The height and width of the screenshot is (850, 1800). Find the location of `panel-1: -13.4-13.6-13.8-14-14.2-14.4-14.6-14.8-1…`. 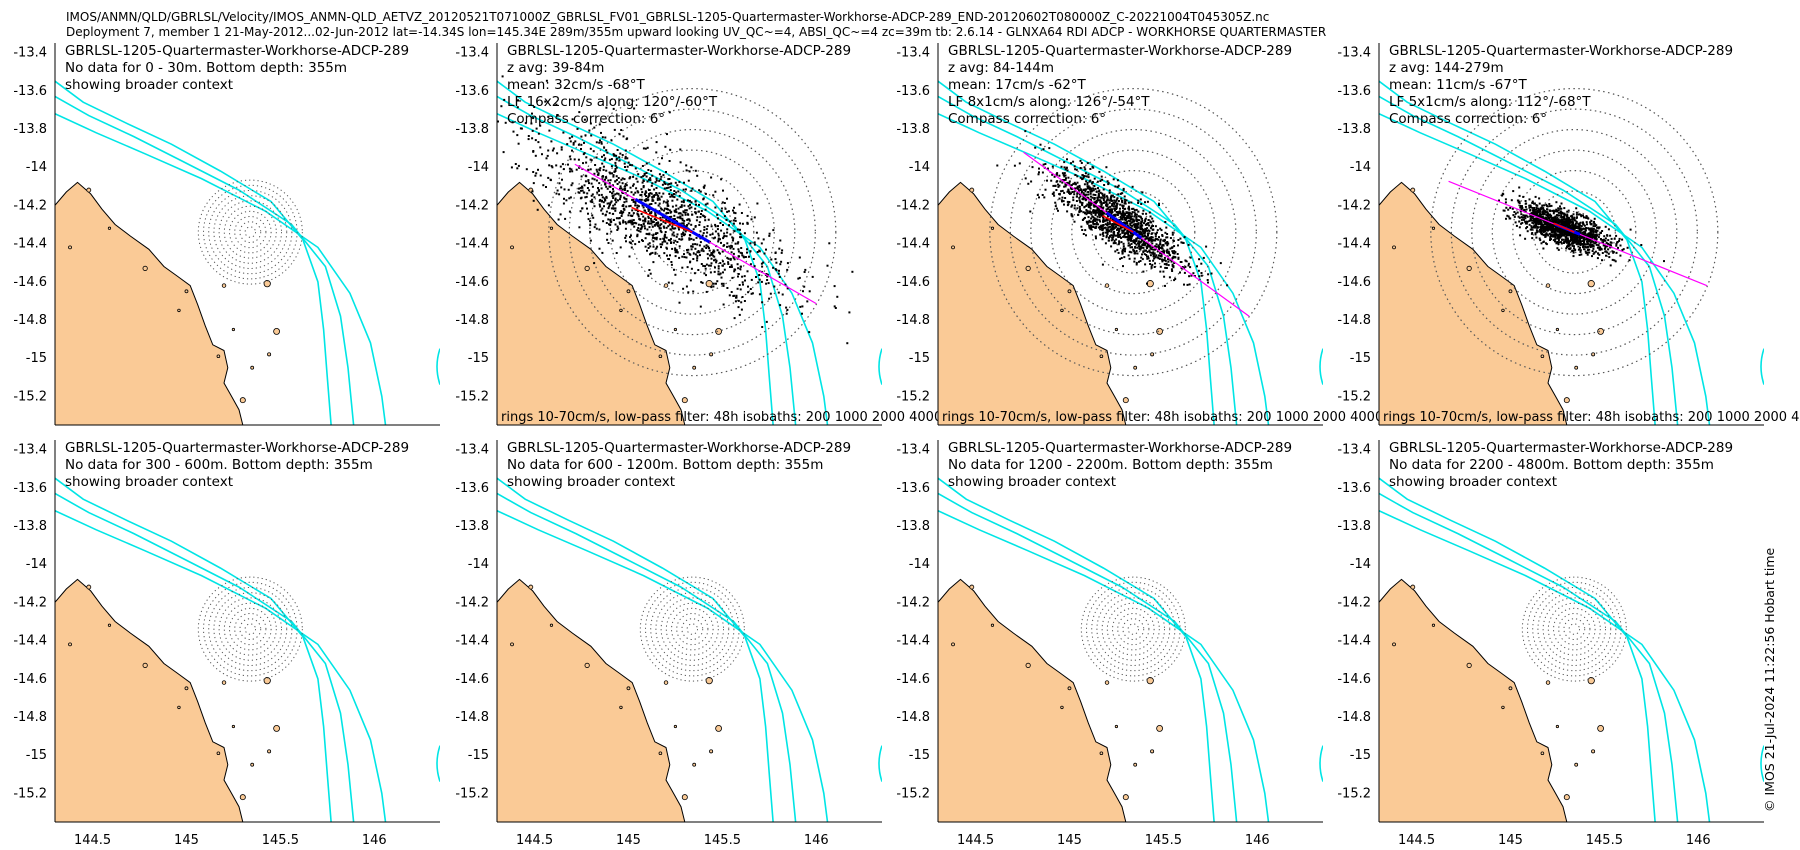

panel-1: -13.4-13.6-13.8-14-14.2-14.4-14.6-14.8-1… is located at coordinates (226, 234).